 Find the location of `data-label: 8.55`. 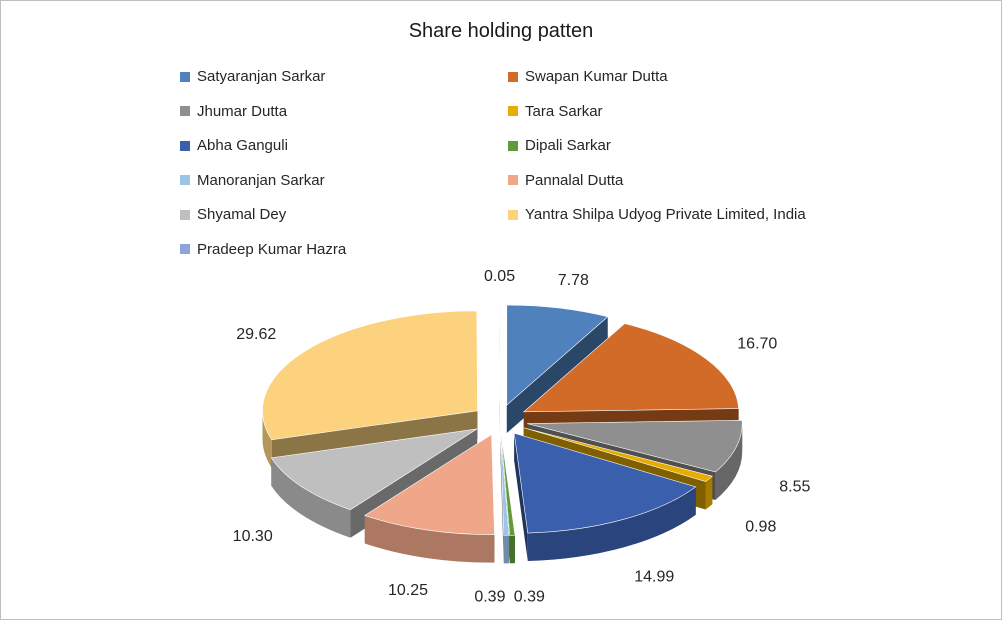

data-label: 8.55 is located at coordinates (794, 487).